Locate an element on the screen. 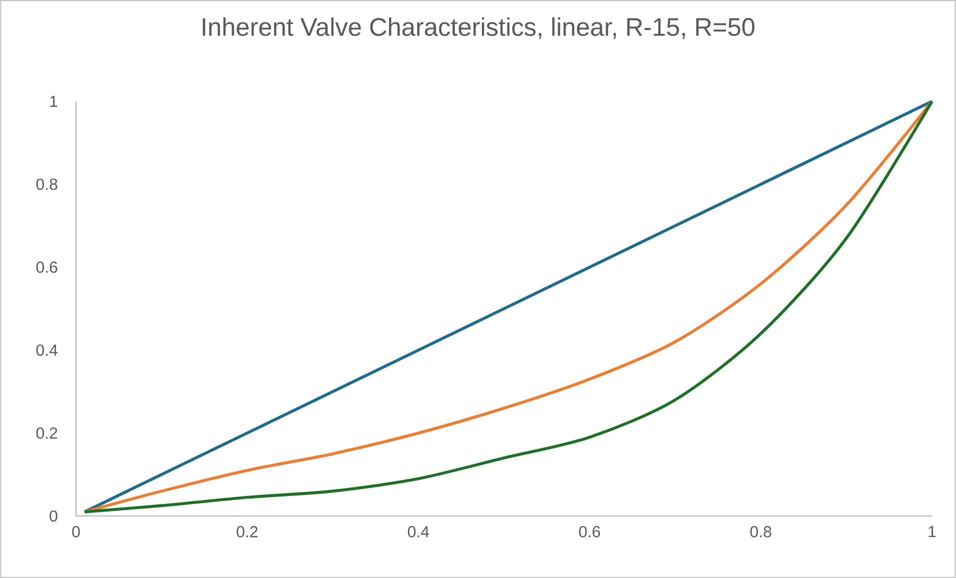  y-tick-label: 1 is located at coordinates (54, 101).